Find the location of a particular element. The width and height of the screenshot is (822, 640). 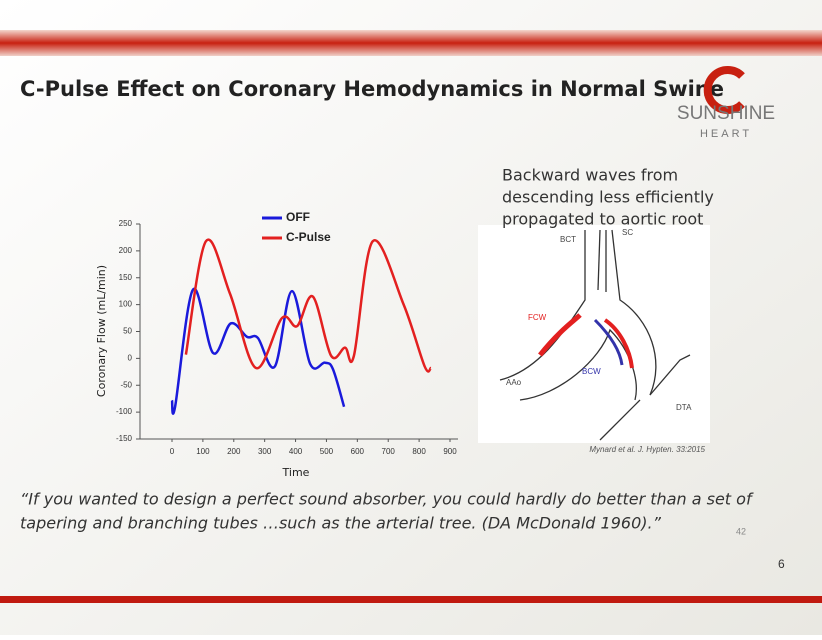

x-tick-label: 700 is located at coordinates (389, 451).